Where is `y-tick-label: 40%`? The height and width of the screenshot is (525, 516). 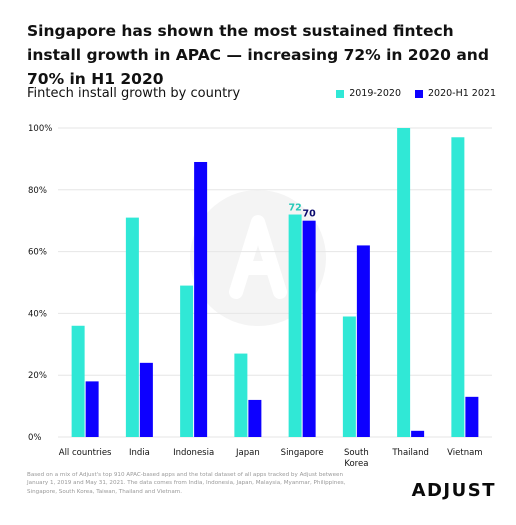 y-tick-label: 40% is located at coordinates (37, 314).